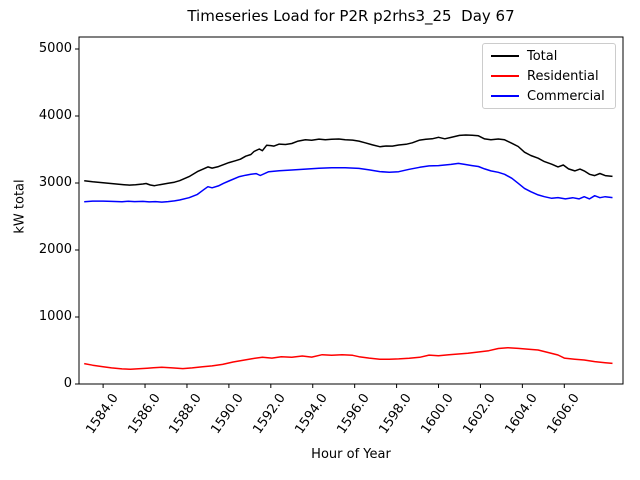  I want to click on commercial-line-swatch, so click(505, 96).